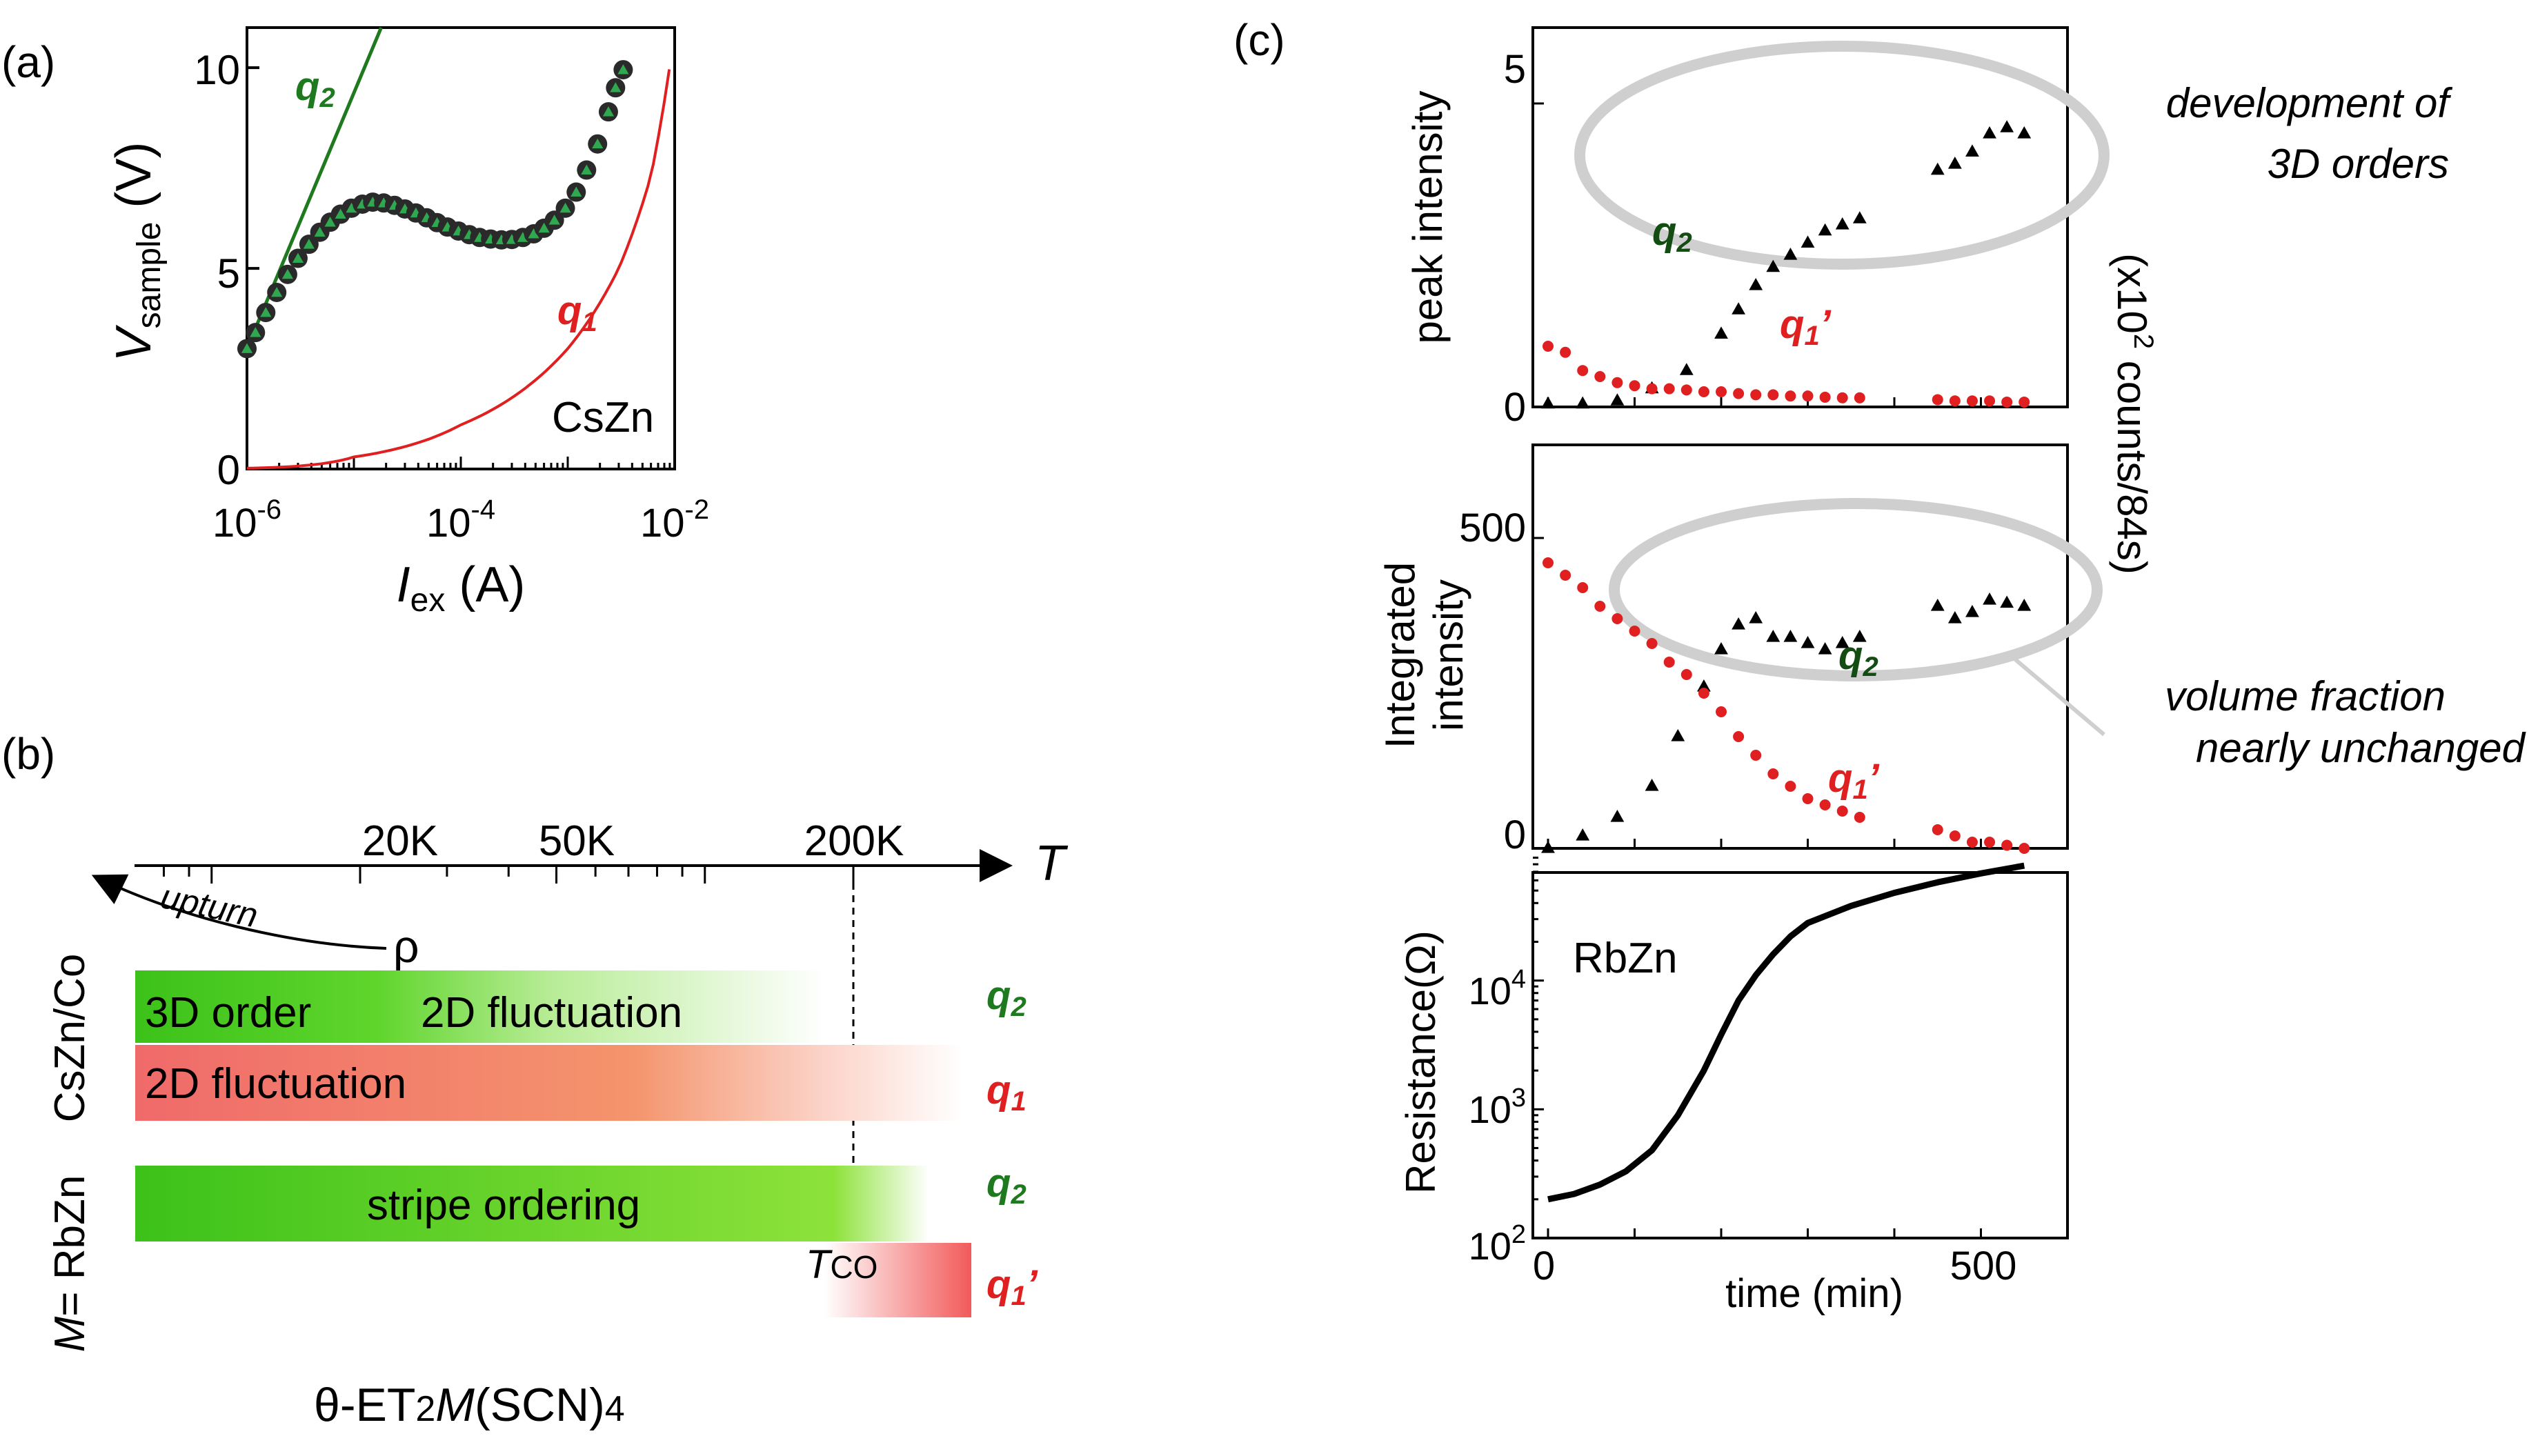 The height and width of the screenshot is (1456, 2529). What do you see at coordinates (1006, 1092) in the screenshot?
I see `b-q1-label: q1` at bounding box center [1006, 1092].